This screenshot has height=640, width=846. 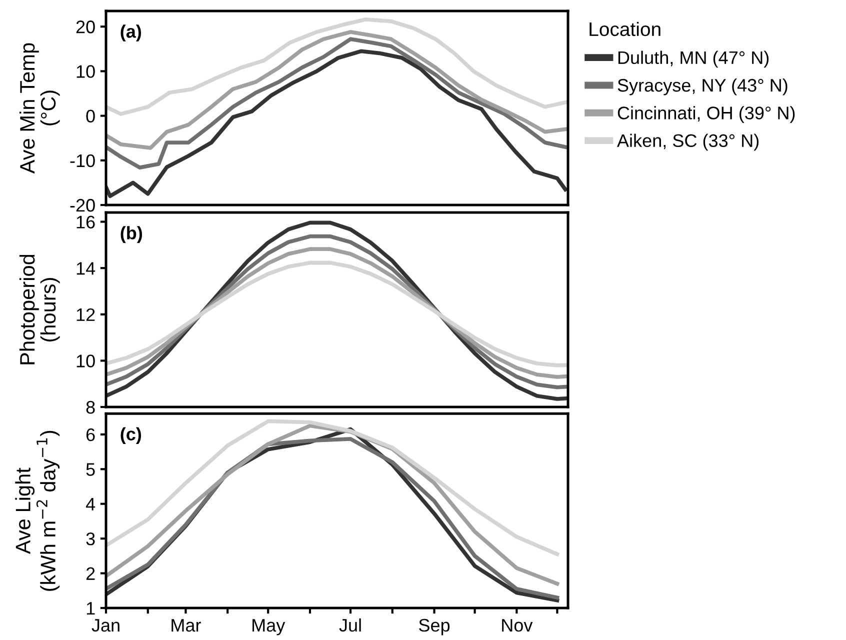 I want to click on y-axis-title: Photoperiod (hours), so click(x=39, y=309).